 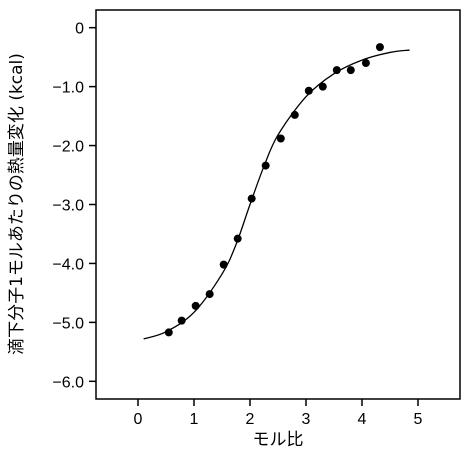 What do you see at coordinates (68, 323) in the screenshot?
I see `y-tick-label: −5.0` at bounding box center [68, 323].